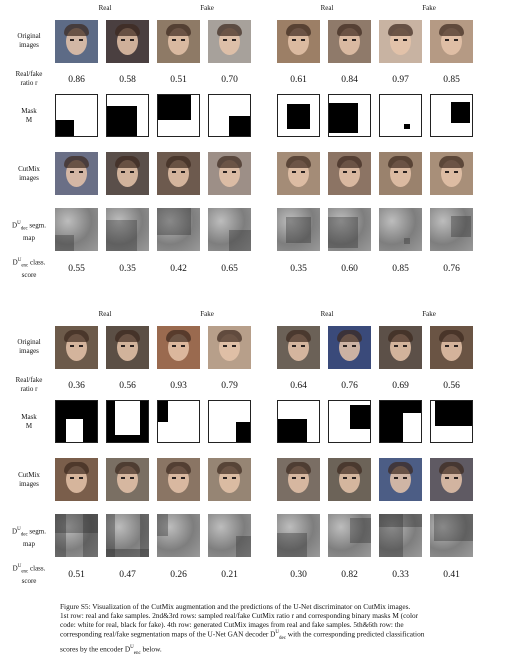 The image size is (507, 663). What do you see at coordinates (229, 80) in the screenshot?
I see `ratio-value: 0.70` at bounding box center [229, 80].